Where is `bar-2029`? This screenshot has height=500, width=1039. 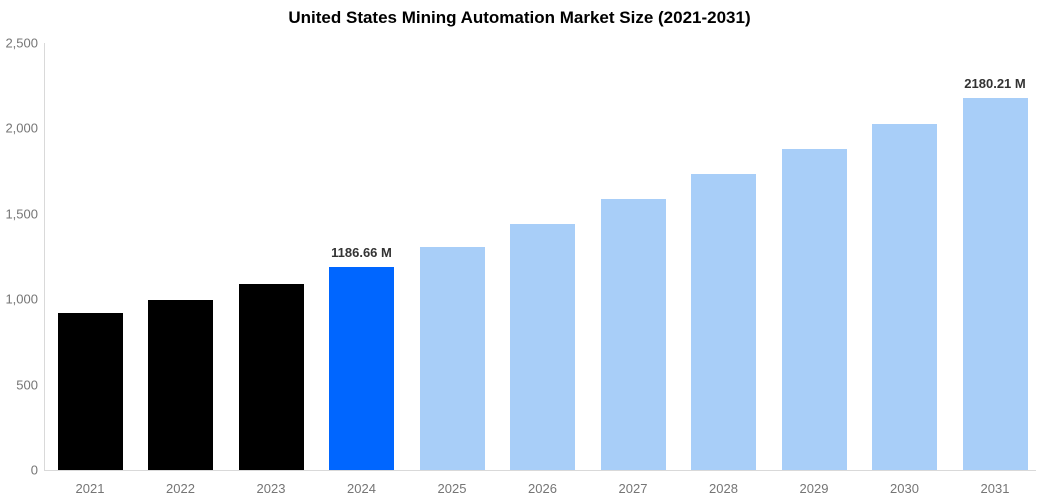 bar-2029 is located at coordinates (814, 309).